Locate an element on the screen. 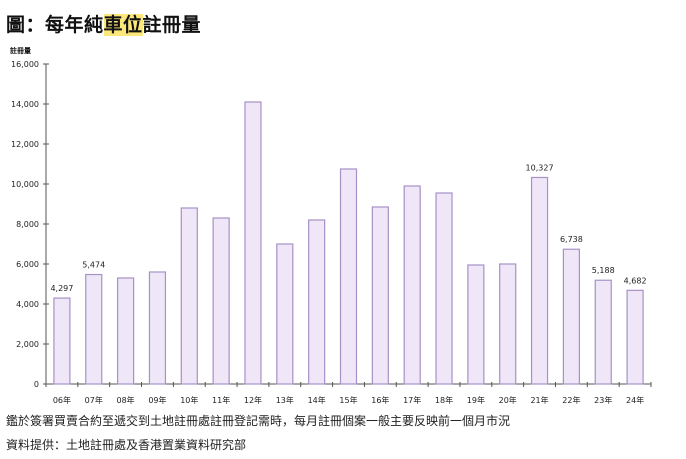 The height and width of the screenshot is (459, 686). data-label: 6,738 is located at coordinates (571, 239).